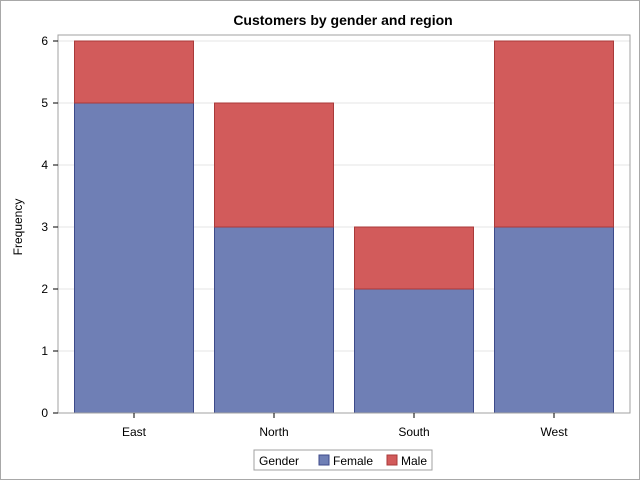 The width and height of the screenshot is (640, 480). I want to click on y-tick-label: 4, so click(44, 165).